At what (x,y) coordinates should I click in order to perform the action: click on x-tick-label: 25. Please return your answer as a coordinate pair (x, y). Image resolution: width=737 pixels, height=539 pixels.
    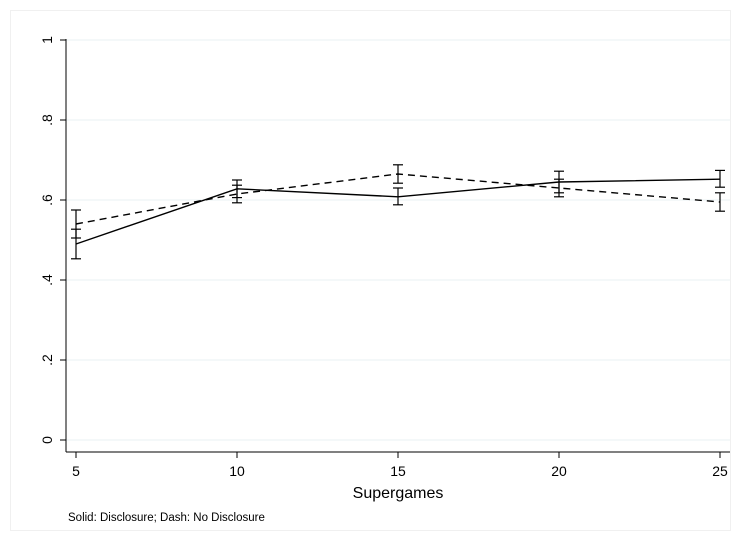
    Looking at the image, I should click on (720, 471).